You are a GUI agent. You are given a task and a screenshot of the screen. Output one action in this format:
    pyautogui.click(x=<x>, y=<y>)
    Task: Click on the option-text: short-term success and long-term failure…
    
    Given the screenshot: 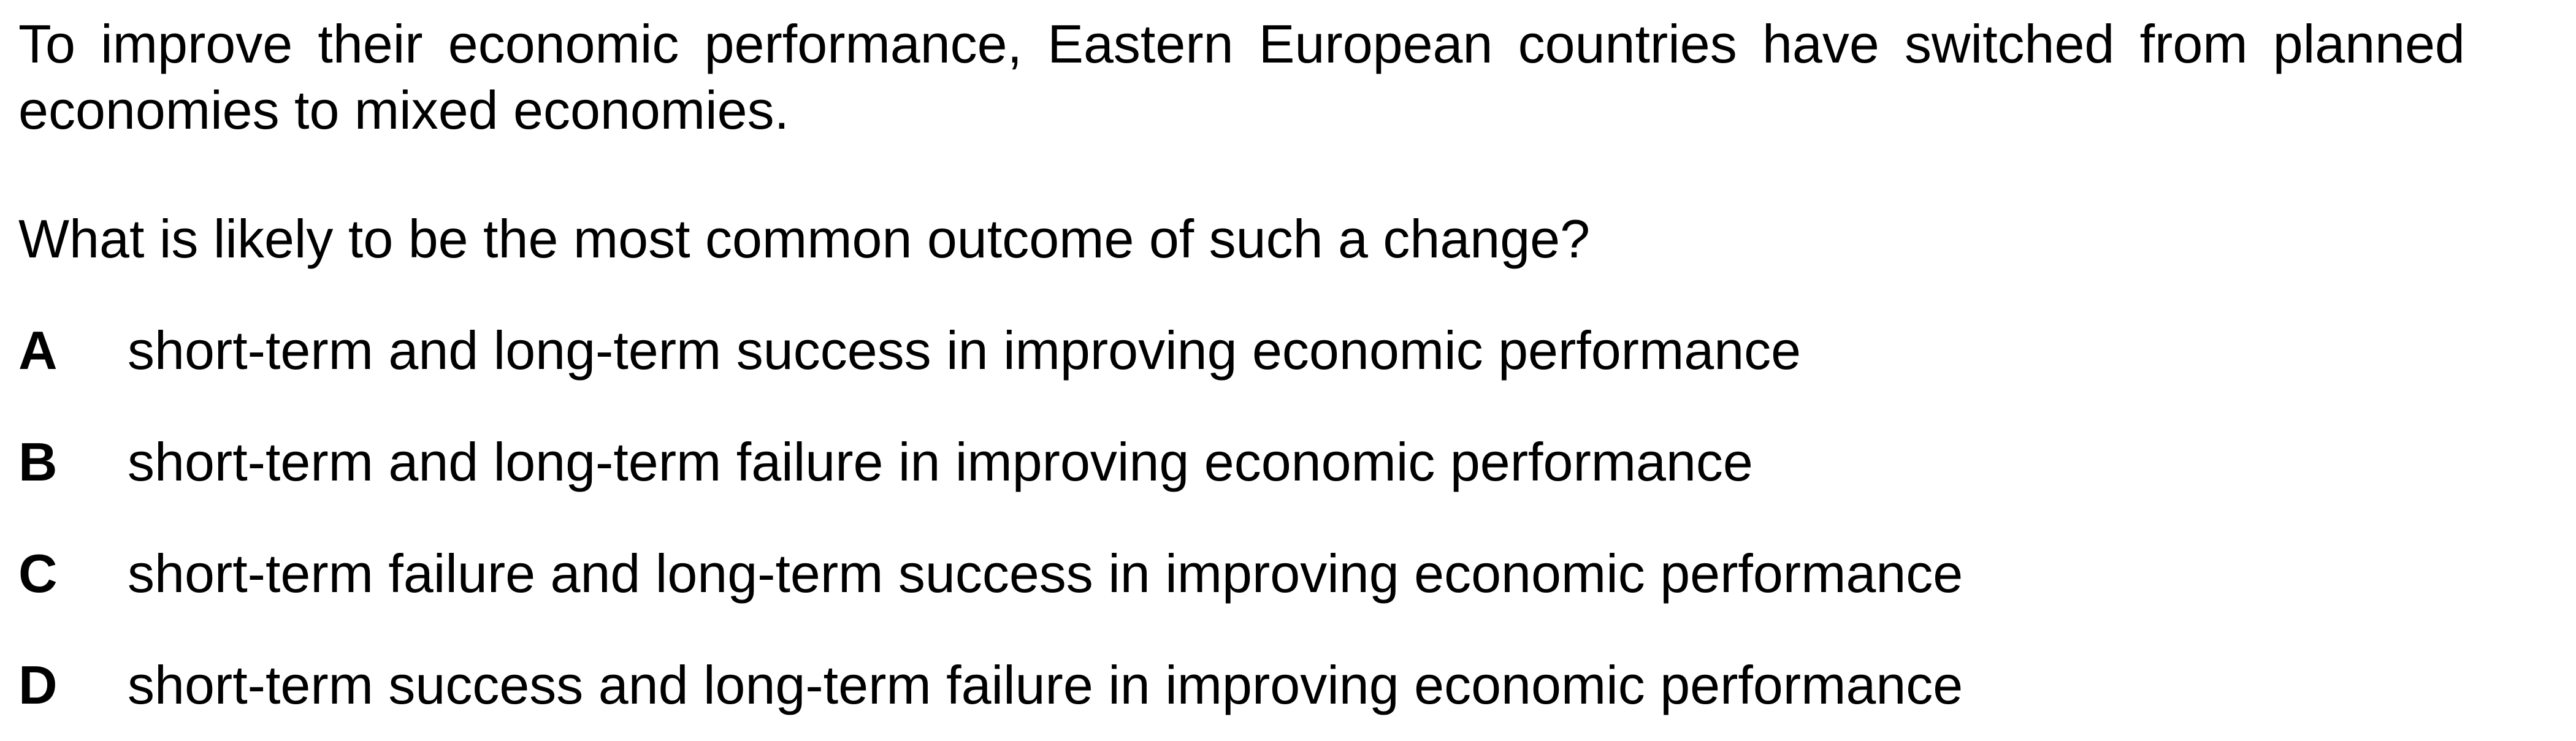 What is the action you would take?
    pyautogui.click(x=1045, y=685)
    